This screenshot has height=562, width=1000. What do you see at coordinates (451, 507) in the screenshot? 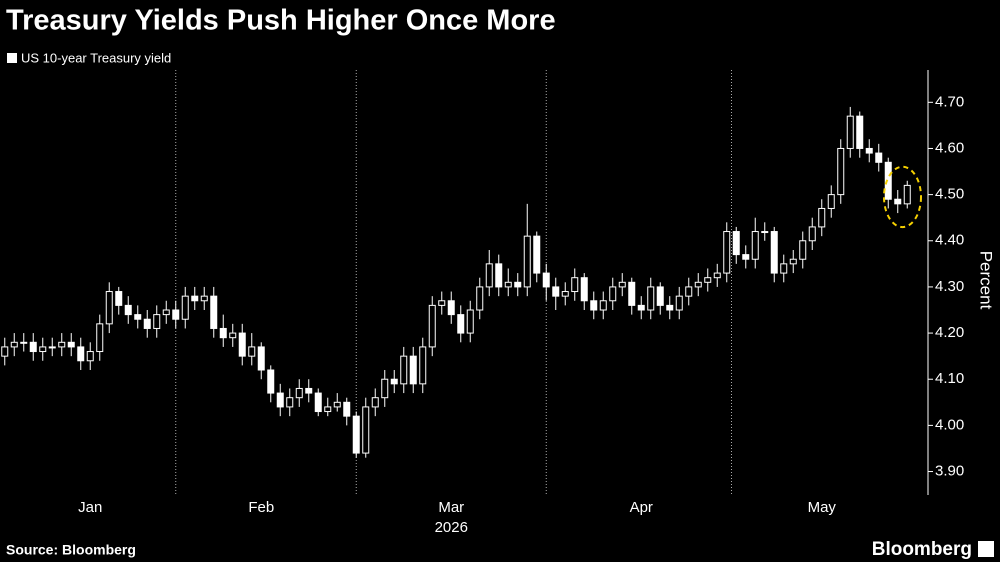
I see `x-tick-label: Mar` at bounding box center [451, 507].